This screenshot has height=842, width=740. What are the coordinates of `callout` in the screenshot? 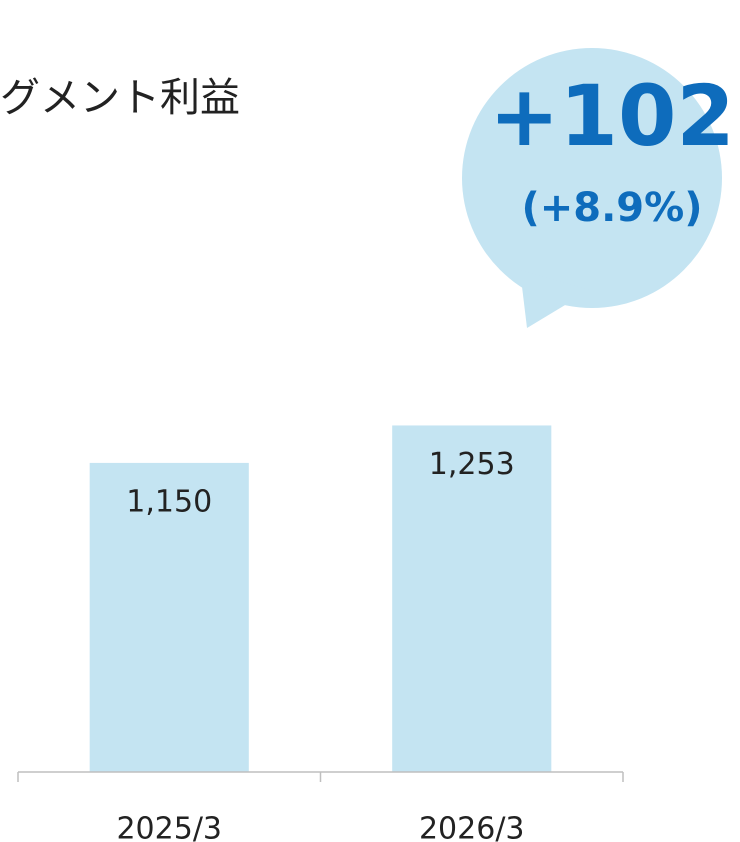 It's located at (592, 188).